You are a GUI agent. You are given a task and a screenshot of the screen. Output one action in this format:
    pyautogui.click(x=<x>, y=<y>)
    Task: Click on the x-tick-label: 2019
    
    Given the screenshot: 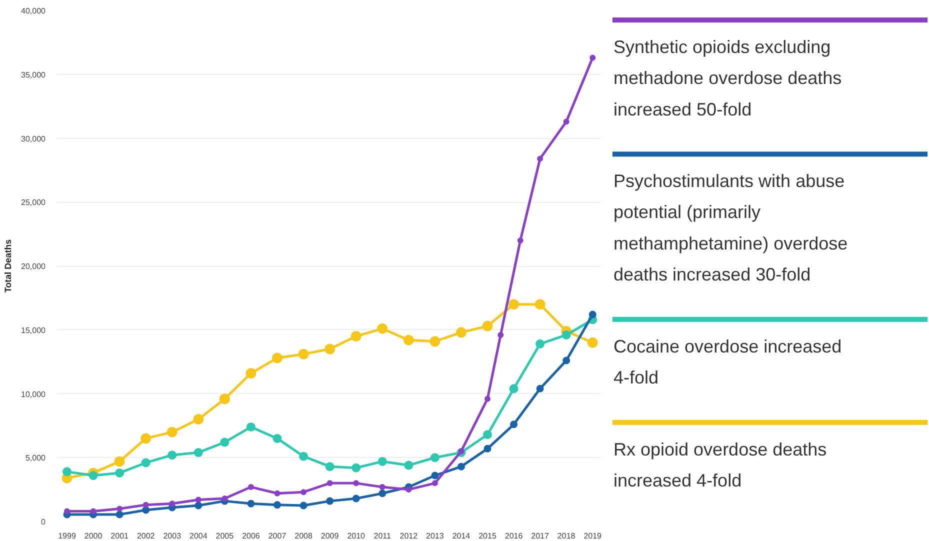 What is the action you would take?
    pyautogui.click(x=593, y=536)
    